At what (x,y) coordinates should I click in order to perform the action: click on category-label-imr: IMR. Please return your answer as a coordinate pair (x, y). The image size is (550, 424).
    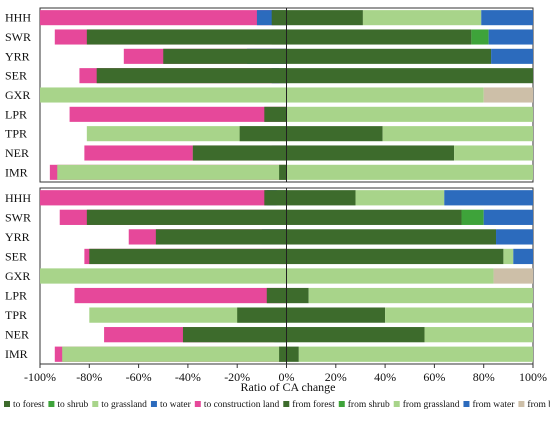
    Looking at the image, I should click on (16, 172).